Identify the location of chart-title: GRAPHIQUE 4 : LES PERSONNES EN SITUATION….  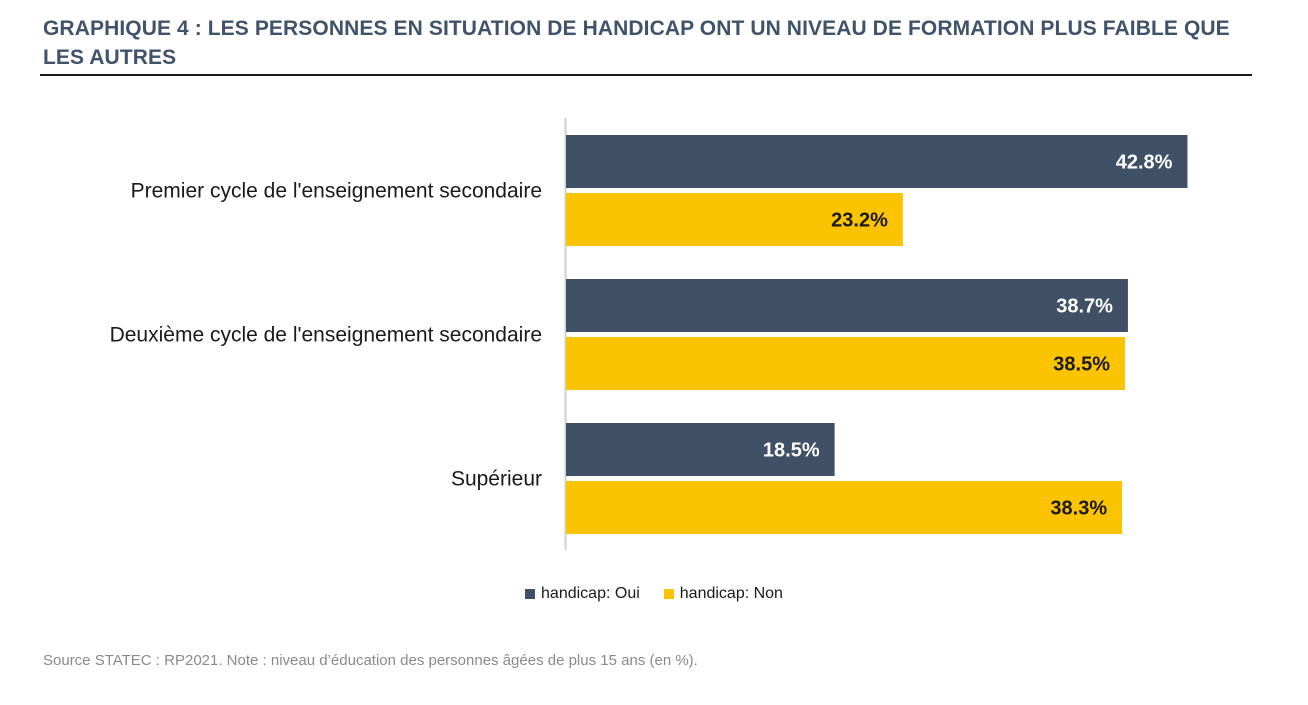
(636, 43).